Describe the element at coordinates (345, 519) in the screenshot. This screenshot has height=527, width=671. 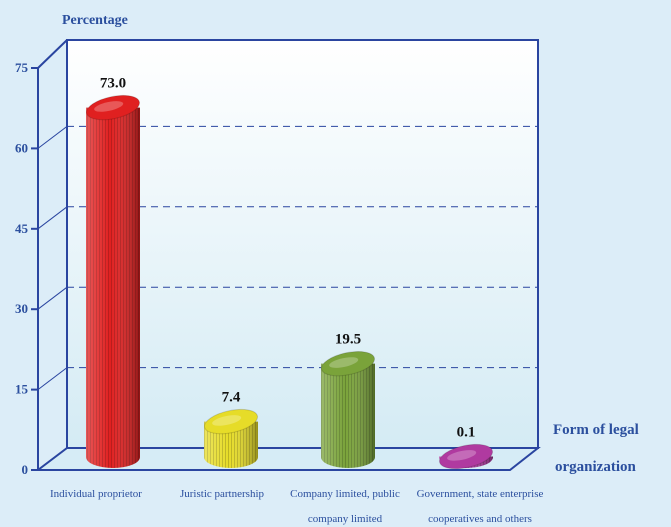
I see `category-label: company limited` at that location.